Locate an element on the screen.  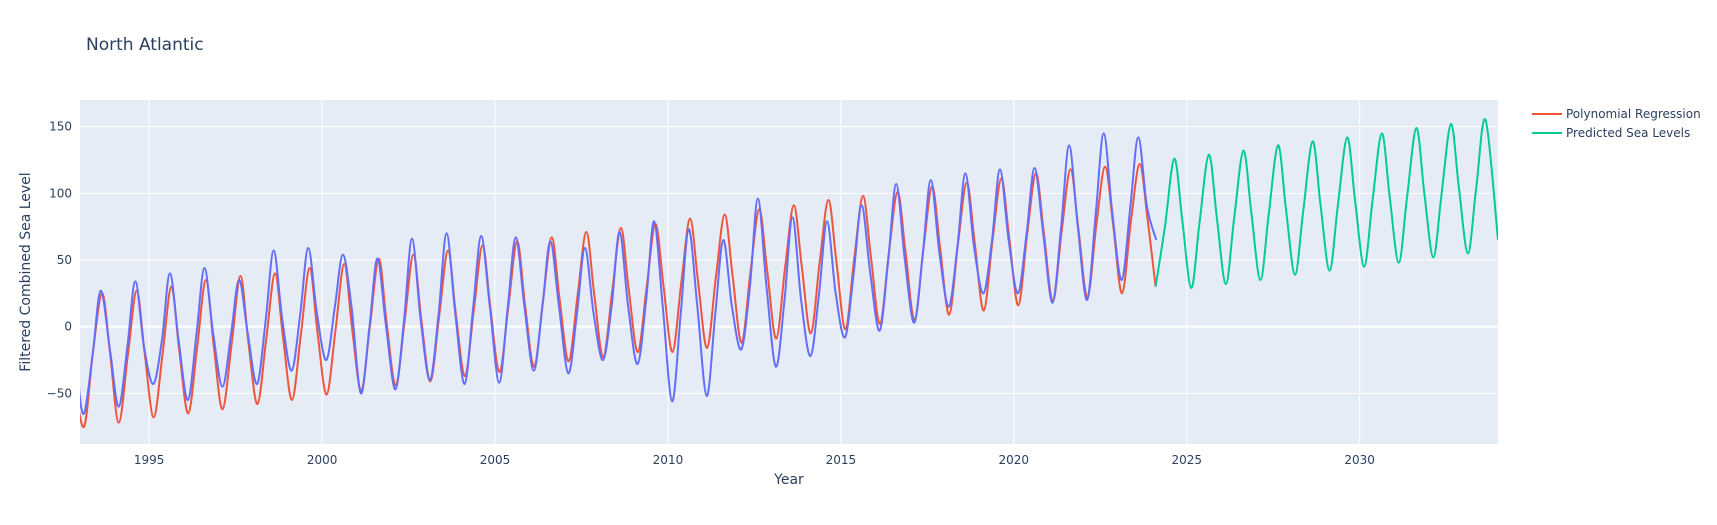
chart-title: North Atlantic is located at coordinates (145, 45).